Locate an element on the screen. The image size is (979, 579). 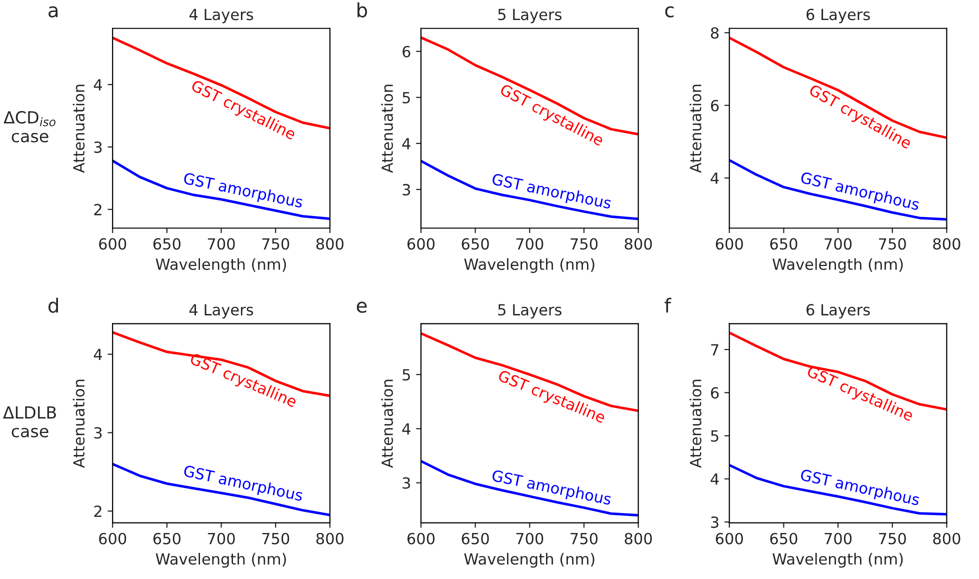
text: ΔCD$_{iso}$ case is located at coordinates (30, 126).